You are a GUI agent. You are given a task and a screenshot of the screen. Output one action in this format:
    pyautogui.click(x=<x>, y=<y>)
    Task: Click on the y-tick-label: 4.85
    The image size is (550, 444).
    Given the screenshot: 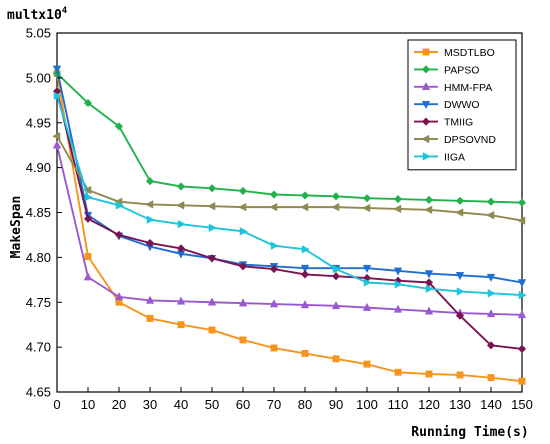 What is the action you would take?
    pyautogui.click(x=38, y=212)
    